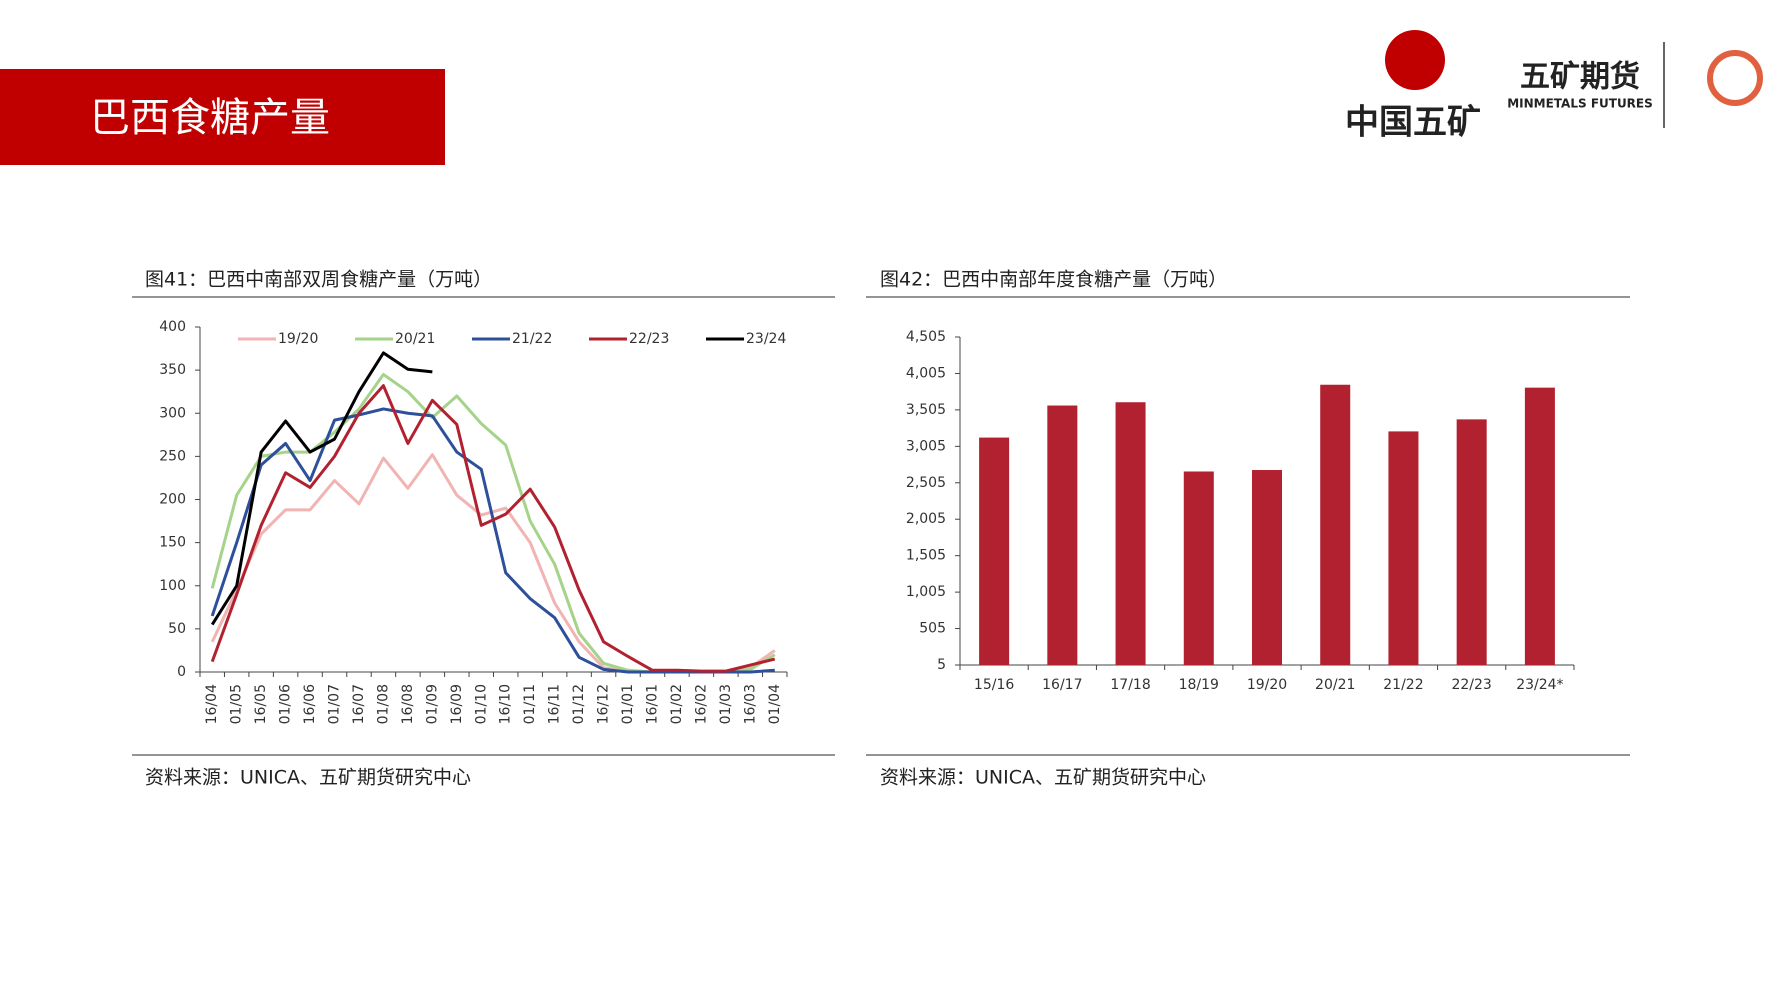 The image size is (1778, 1000). What do you see at coordinates (530, 704) in the screenshot?
I see `x-tick-label: 01/11` at bounding box center [530, 704].